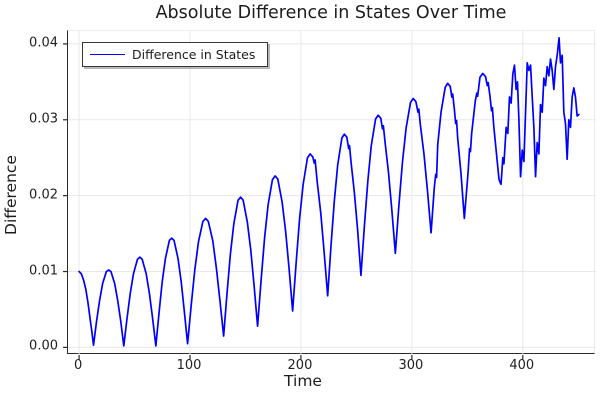 The height and width of the screenshot is (400, 600). I want to click on x-axis-label: Time, so click(303, 381).